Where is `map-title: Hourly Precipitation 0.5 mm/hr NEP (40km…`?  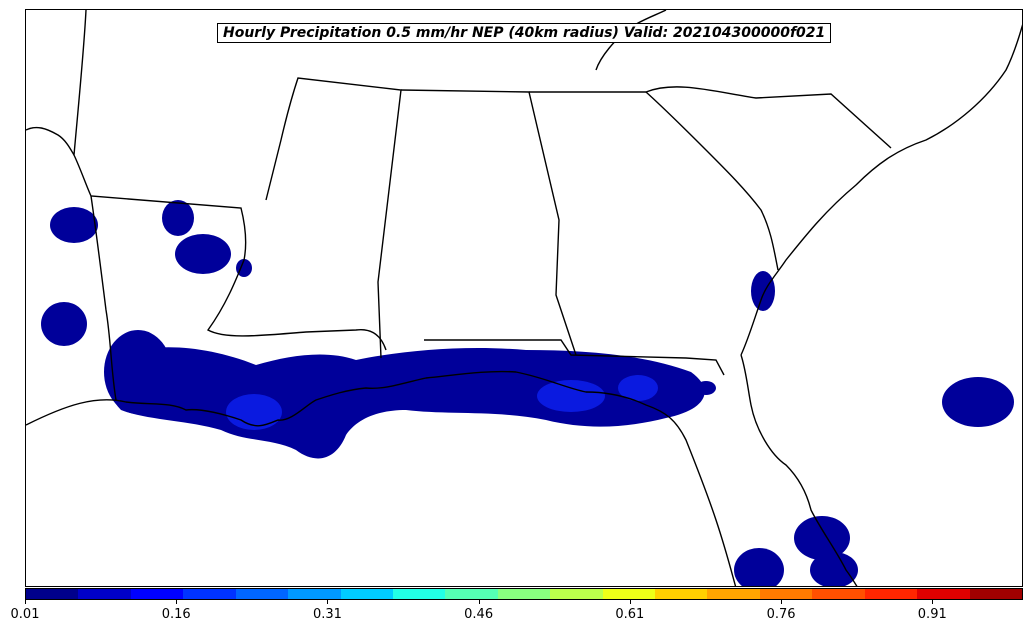
map-title: Hourly Precipitation 0.5 mm/hr NEP (40km… is located at coordinates (524, 33).